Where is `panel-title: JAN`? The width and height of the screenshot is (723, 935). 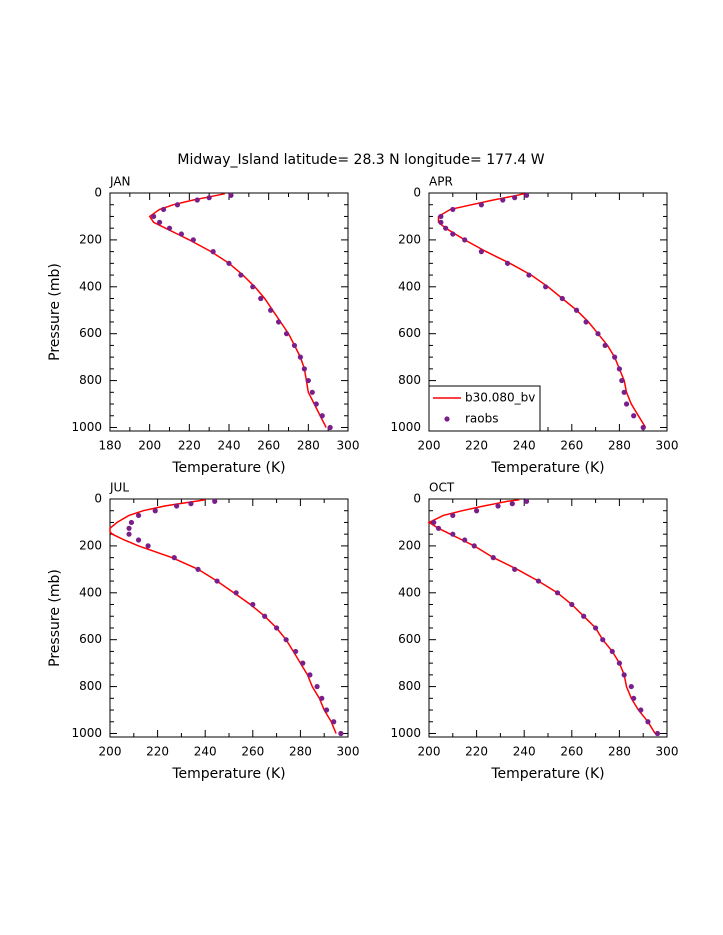
panel-title: JAN is located at coordinates (120, 182).